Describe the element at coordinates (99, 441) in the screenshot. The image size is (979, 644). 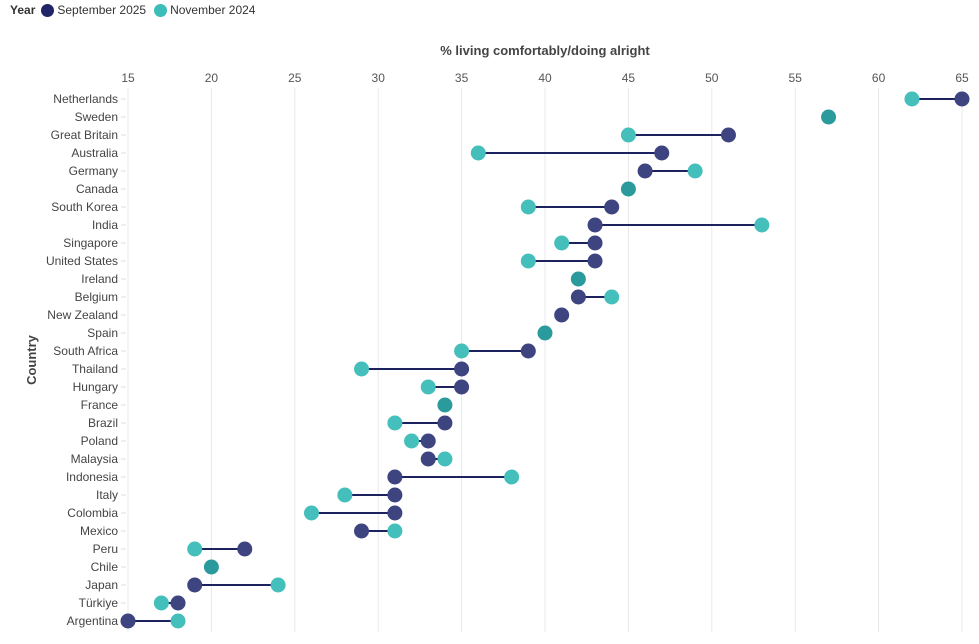
I see `country-label: Poland` at that location.